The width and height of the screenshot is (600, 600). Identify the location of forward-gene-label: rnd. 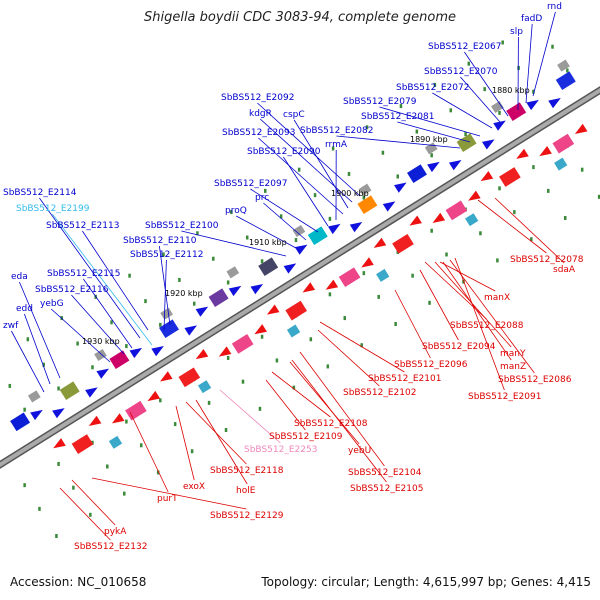
(554, 7).